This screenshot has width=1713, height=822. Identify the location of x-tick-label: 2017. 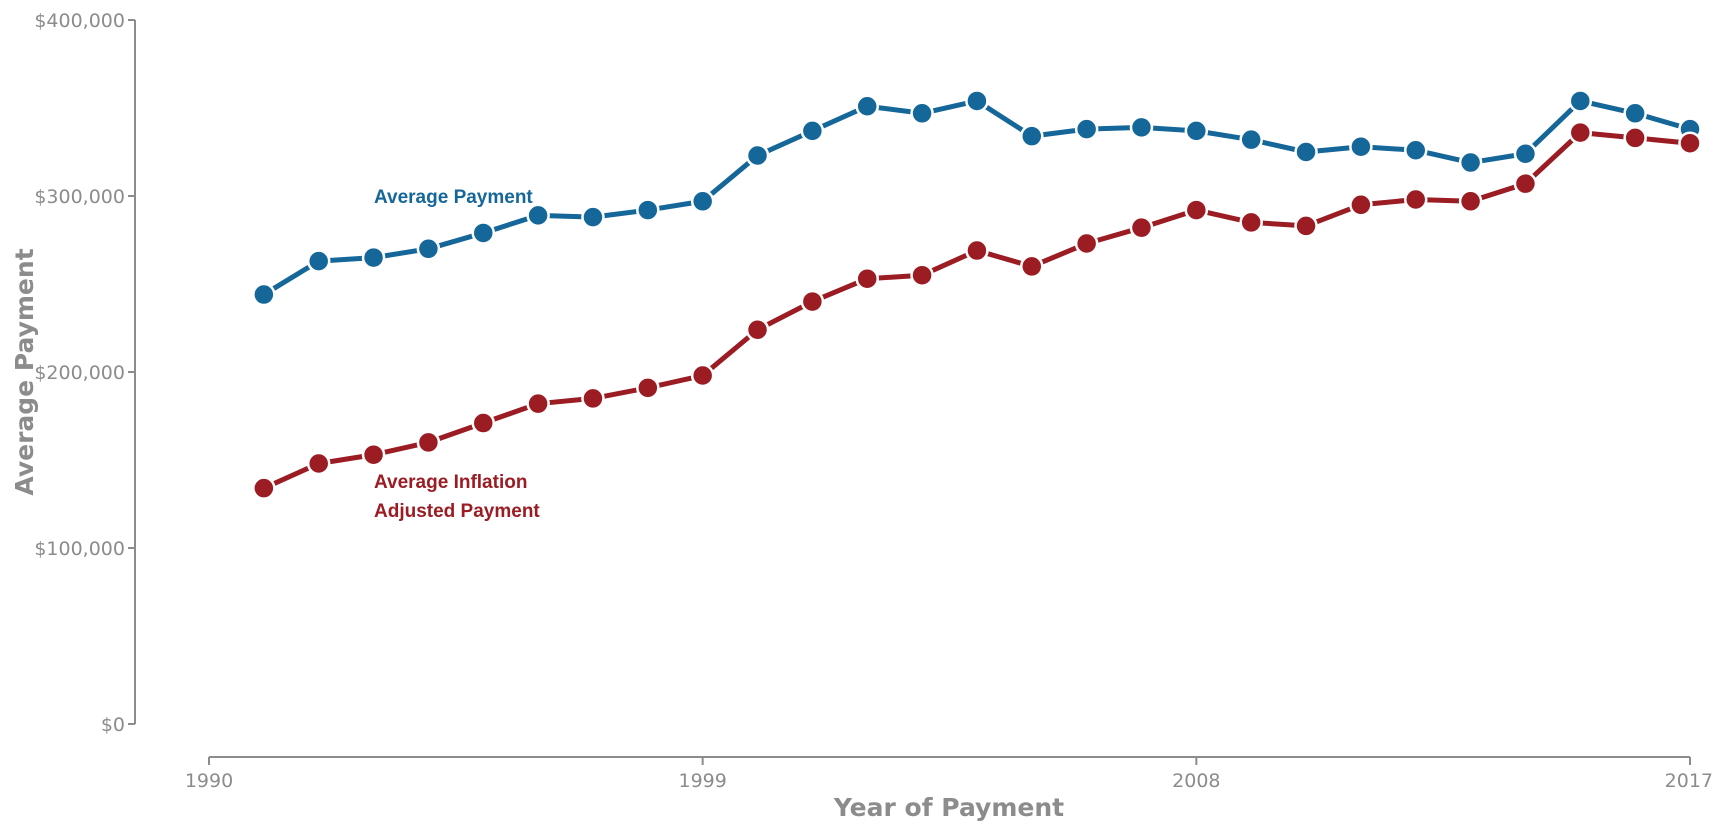
(1689, 781).